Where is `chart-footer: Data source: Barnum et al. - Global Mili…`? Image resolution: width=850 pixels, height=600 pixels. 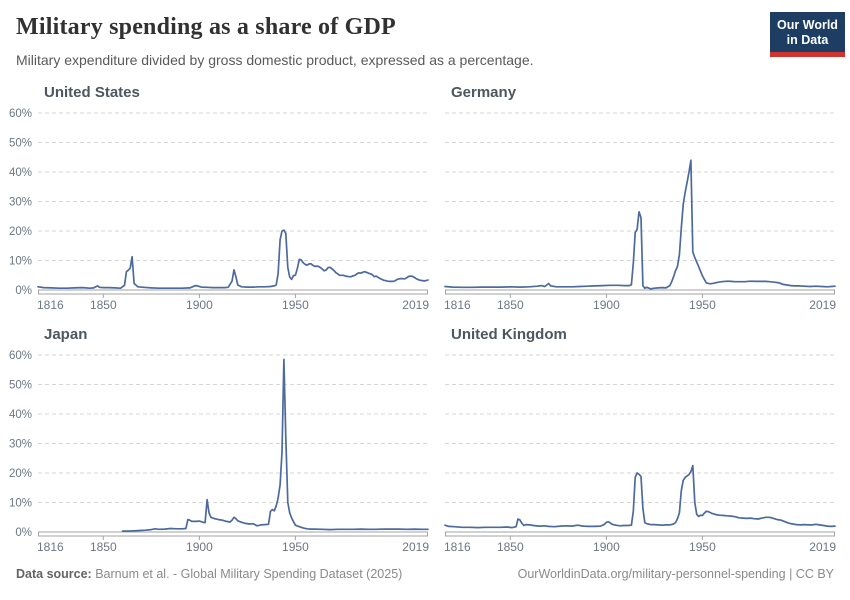 chart-footer: Data source: Barnum et al. - Global Mili… is located at coordinates (425, 574).